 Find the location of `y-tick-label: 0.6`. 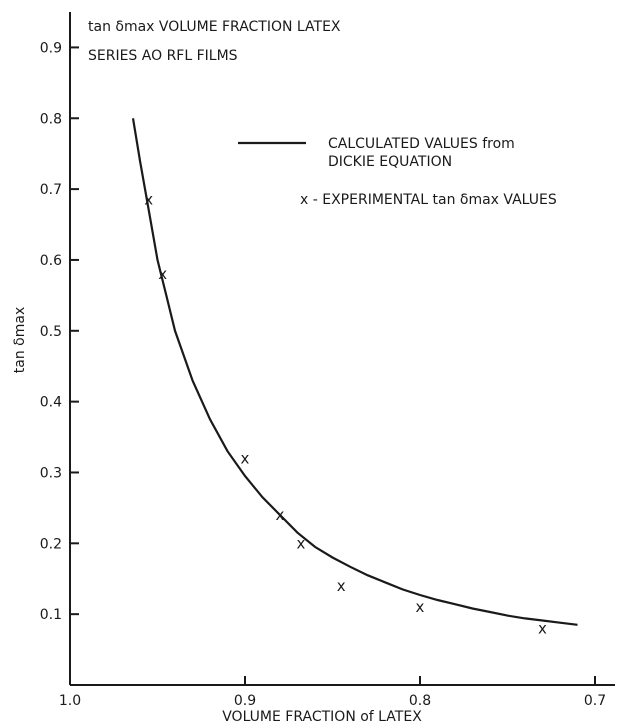

y-tick-label: 0.6 is located at coordinates (51, 261).